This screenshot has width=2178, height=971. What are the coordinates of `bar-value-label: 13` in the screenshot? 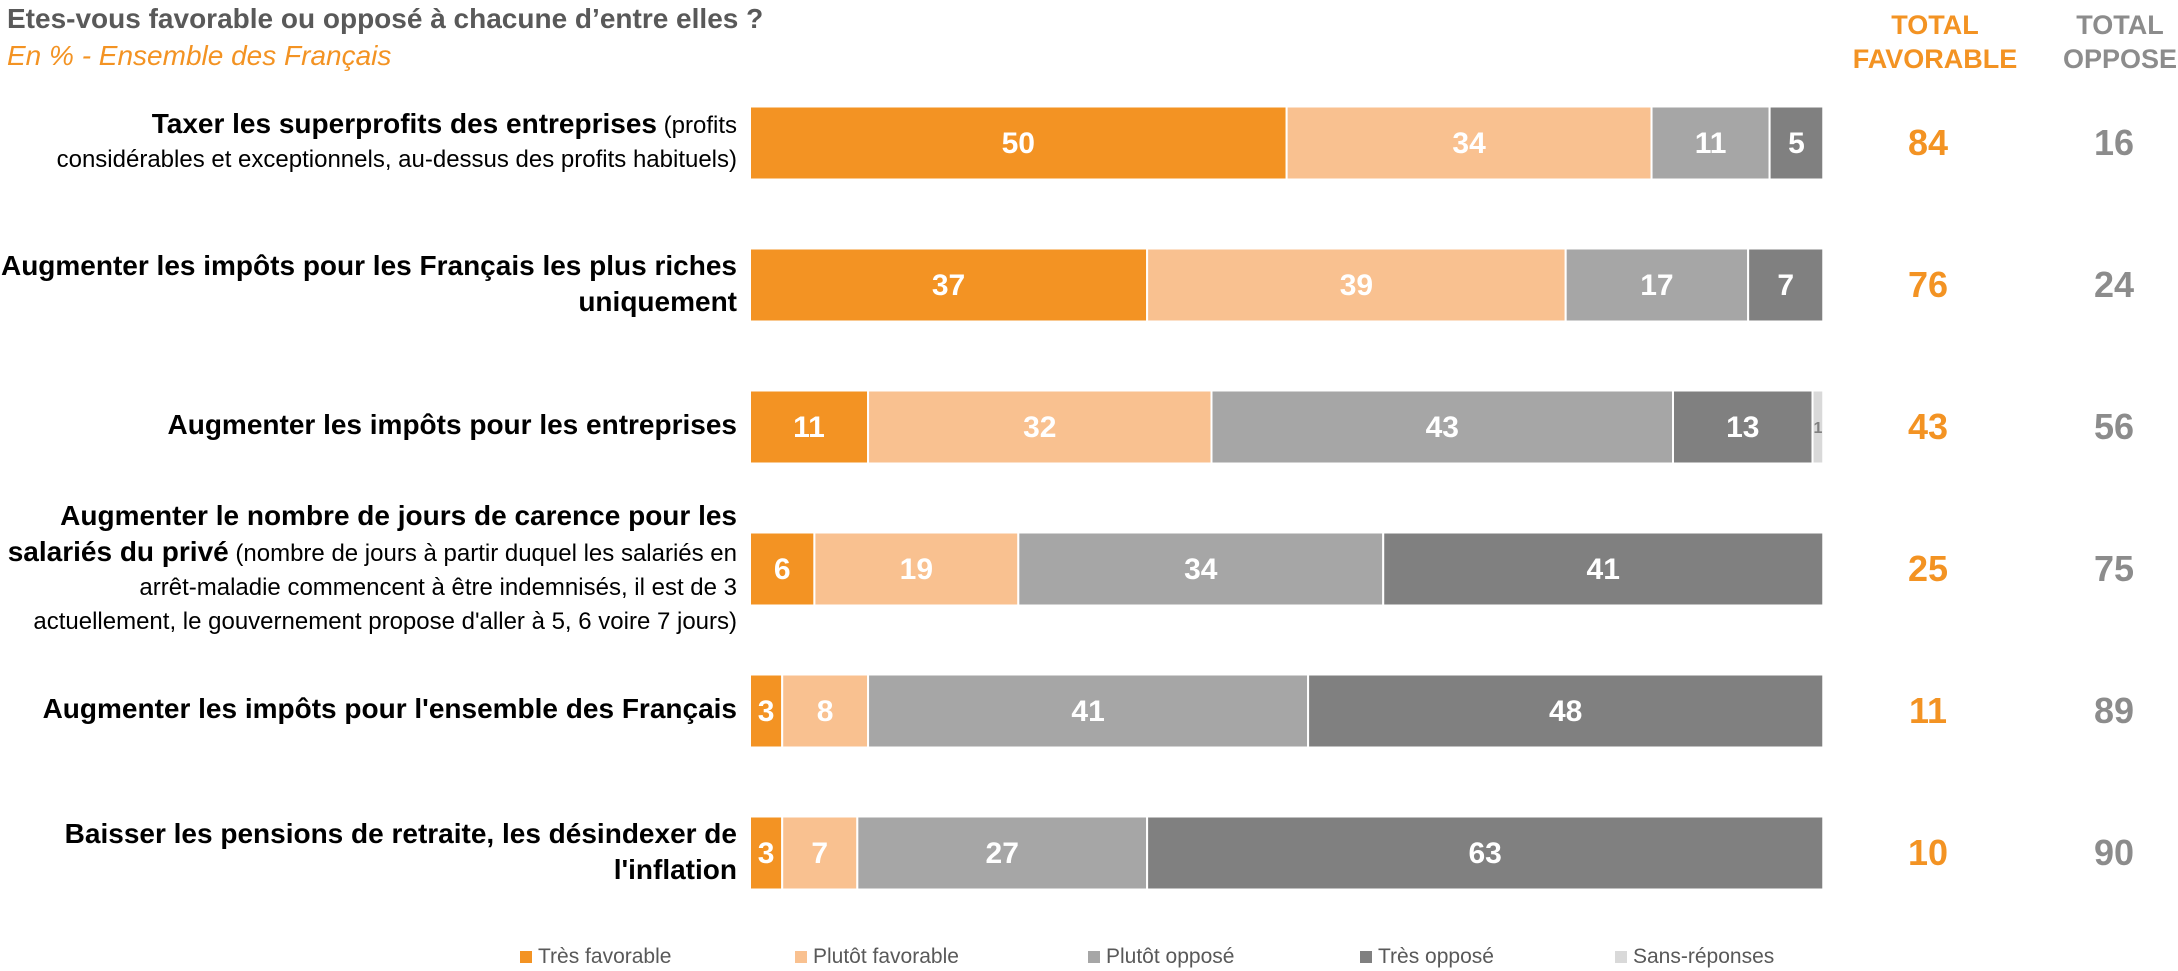 It's located at (1742, 427).